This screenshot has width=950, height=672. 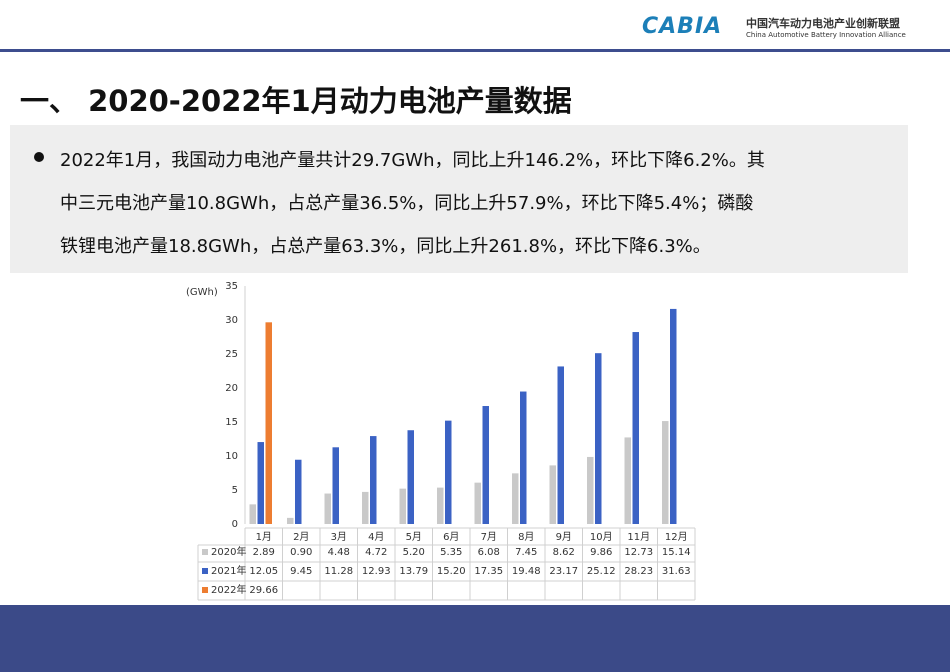 What do you see at coordinates (451, 552) in the screenshot?
I see `table-value: 5.35` at bounding box center [451, 552].